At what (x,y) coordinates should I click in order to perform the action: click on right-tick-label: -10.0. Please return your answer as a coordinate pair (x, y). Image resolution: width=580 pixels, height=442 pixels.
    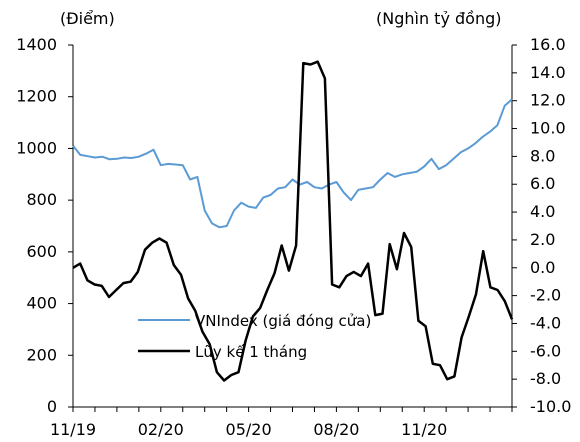
    Looking at the image, I should click on (550, 406).